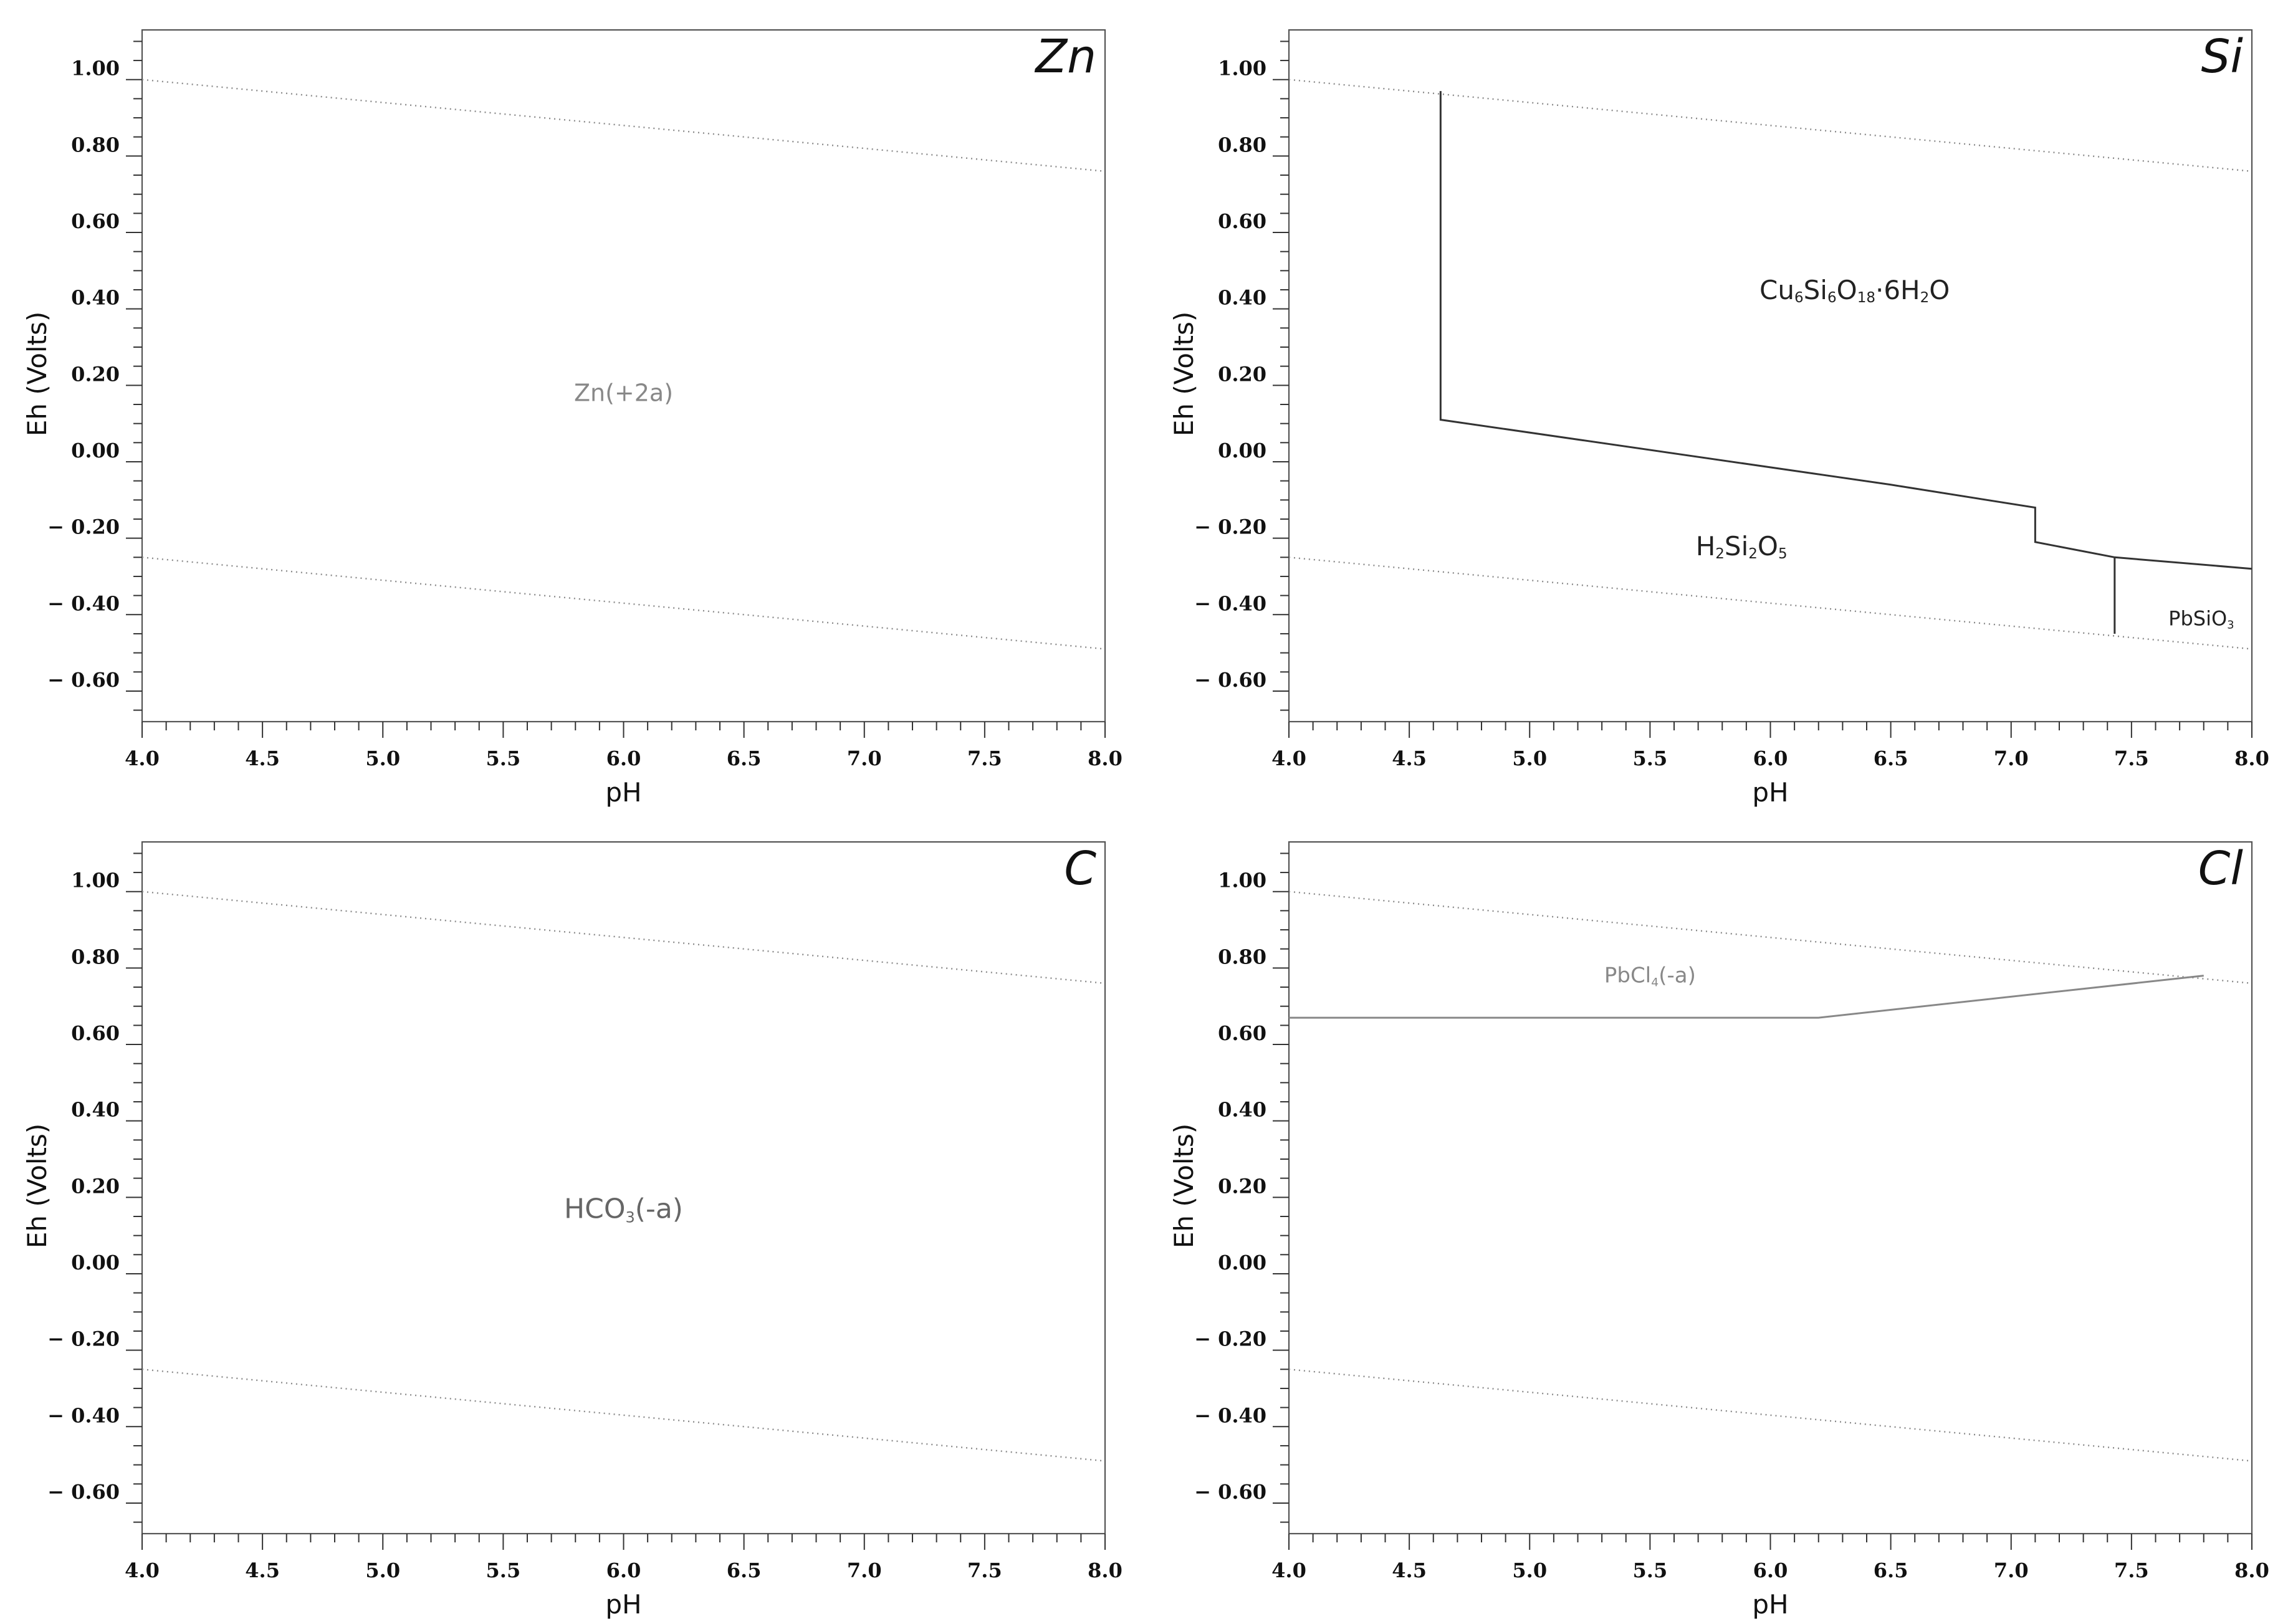  What do you see at coordinates (2222, 57) in the screenshot?
I see `panel-title-si: Si` at bounding box center [2222, 57].